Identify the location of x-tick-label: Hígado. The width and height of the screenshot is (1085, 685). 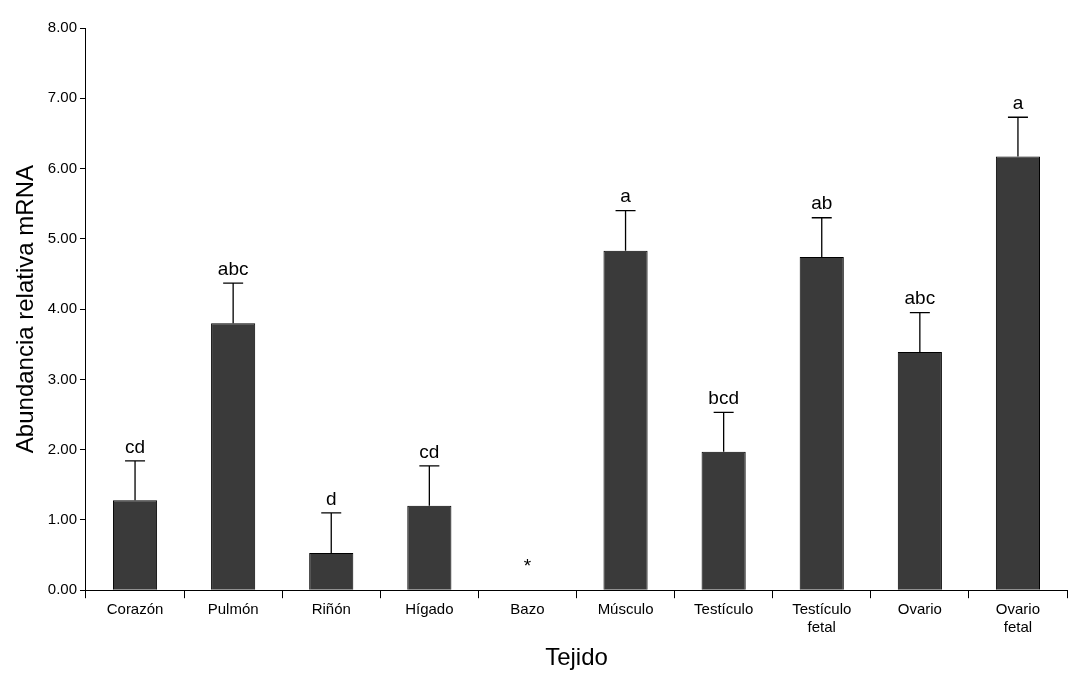
(429, 609).